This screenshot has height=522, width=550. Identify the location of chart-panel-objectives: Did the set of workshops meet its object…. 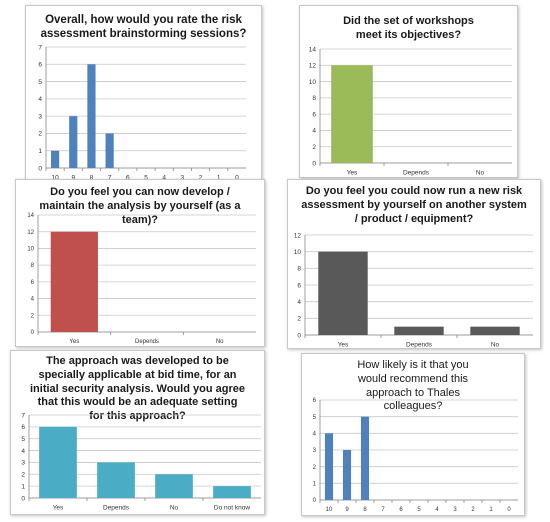
(408, 91).